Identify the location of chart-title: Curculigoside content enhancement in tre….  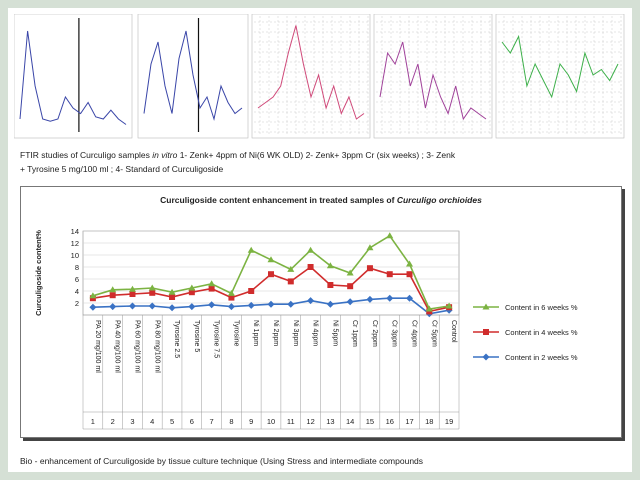
(321, 200).